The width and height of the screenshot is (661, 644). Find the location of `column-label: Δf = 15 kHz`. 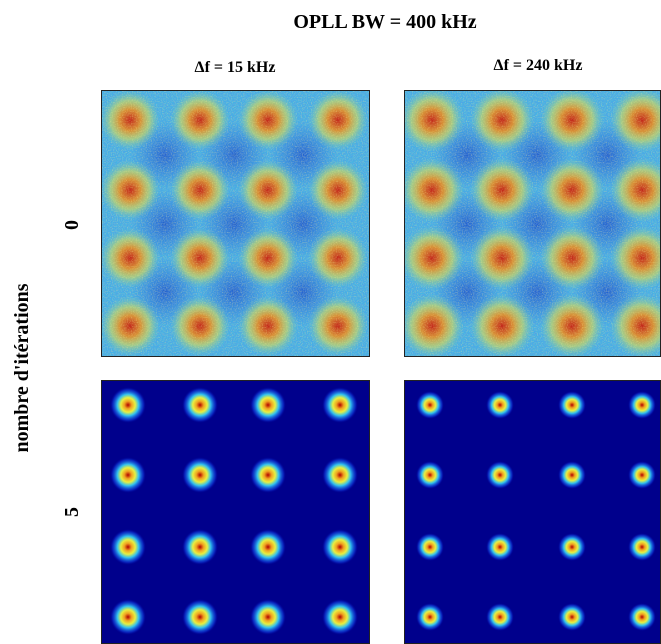

column-label: Δf = 15 kHz is located at coordinates (235, 67).